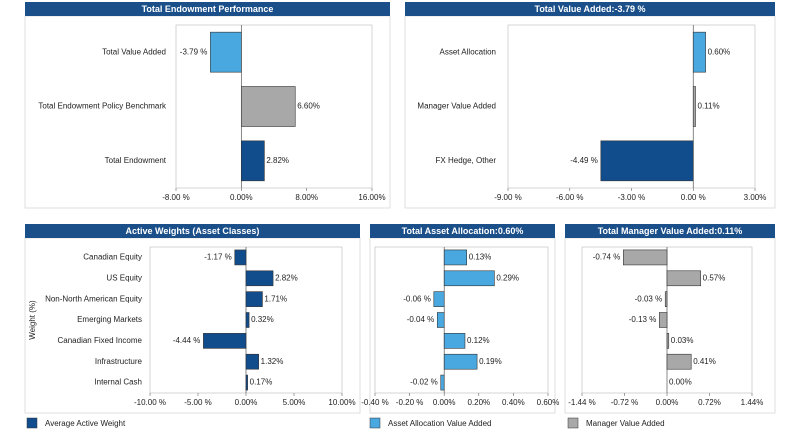  I want to click on x-tick-label: 1.44%, so click(752, 402).